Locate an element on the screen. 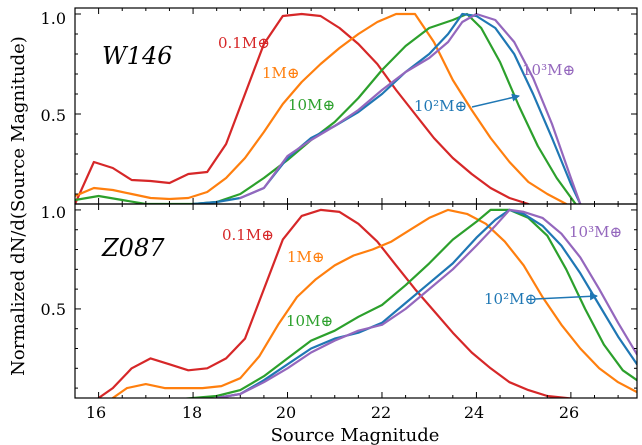  bottom-panel-y-ticklabels: 1.0 0.5 is located at coordinates (53, 261).